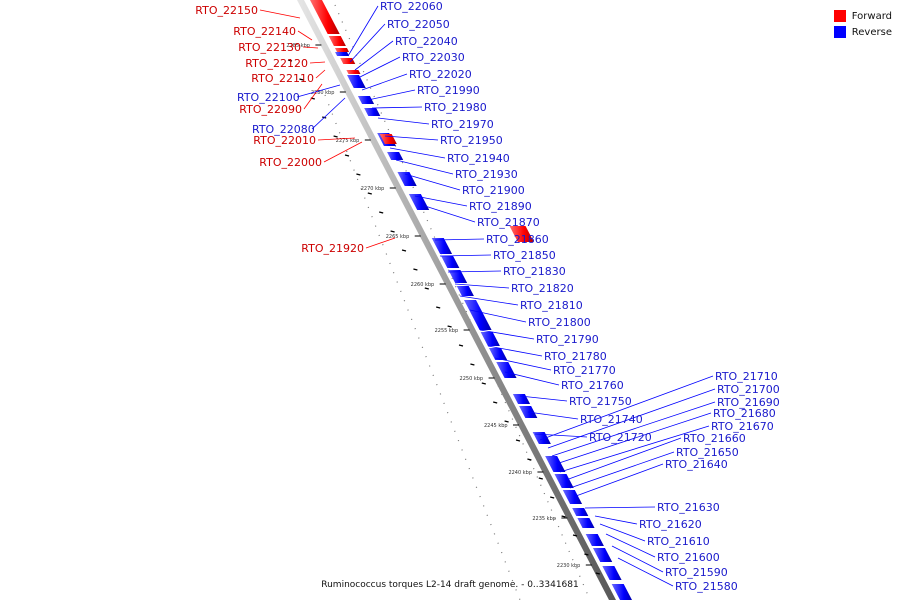  What do you see at coordinates (688, 507) in the screenshot?
I see `reverse-gene-label: RTO_21630` at bounding box center [688, 507].